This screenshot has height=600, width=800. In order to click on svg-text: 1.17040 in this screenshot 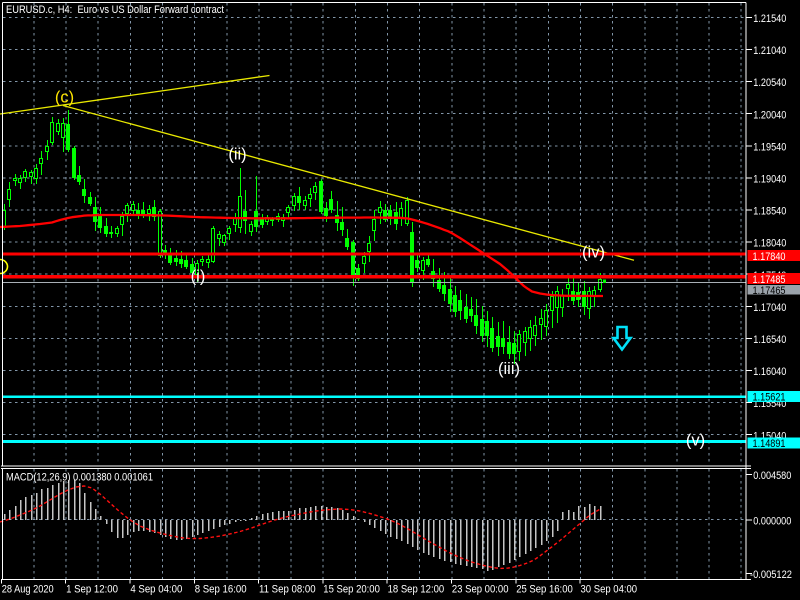, I will do `click(769, 308)`.